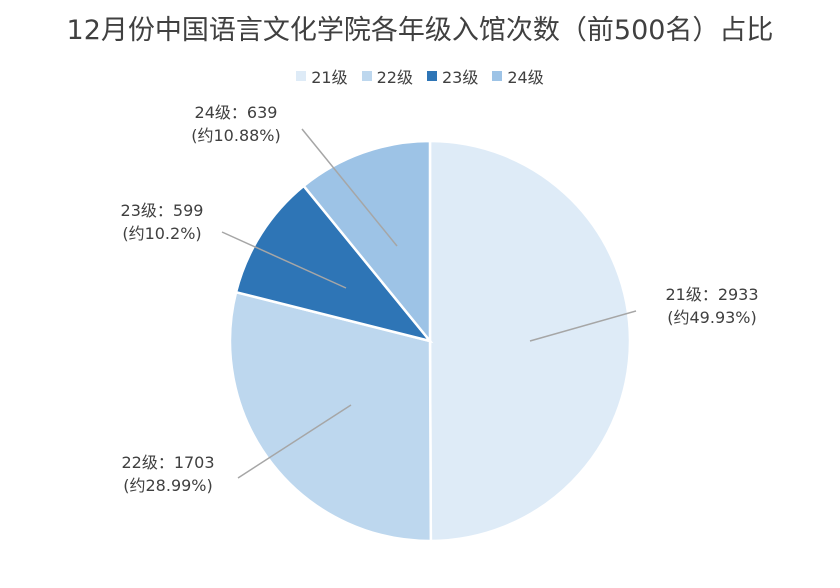  Describe the element at coordinates (167, 462) in the screenshot. I see `data-label: 22级：1703` at that location.